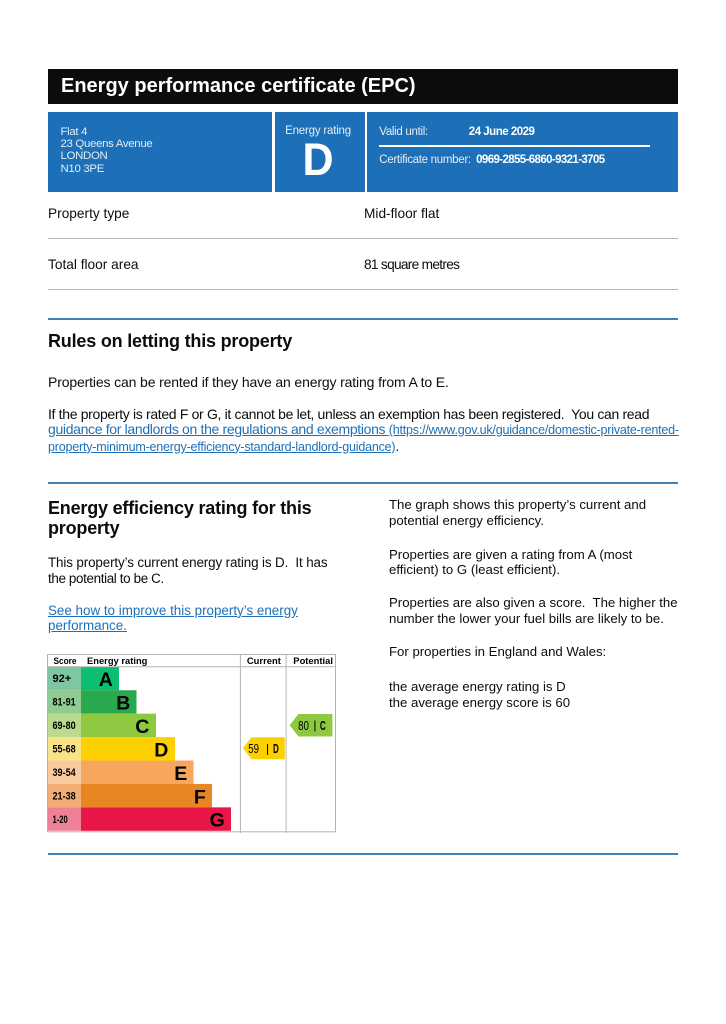  Describe the element at coordinates (65, 773) in the screenshot. I see `svg-text: 39-54` at that location.